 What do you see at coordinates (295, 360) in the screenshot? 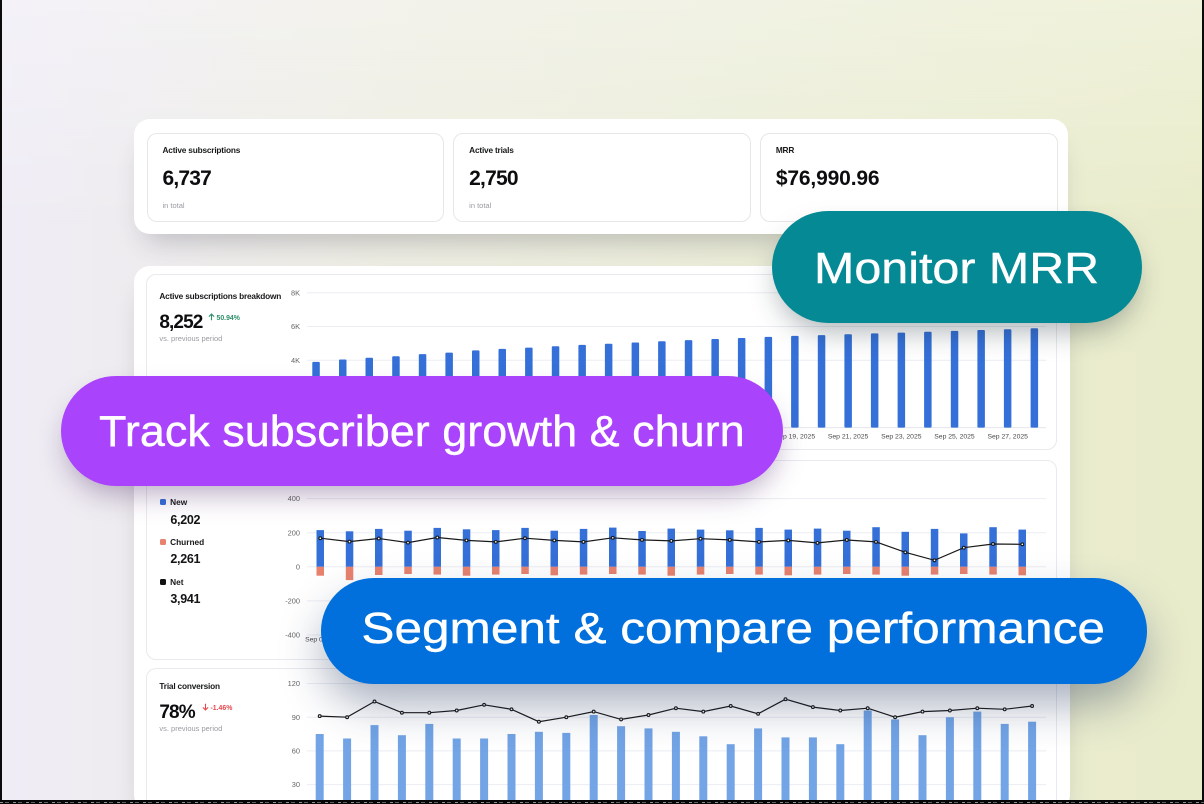
I see `svg-text: 4K` at bounding box center [295, 360].